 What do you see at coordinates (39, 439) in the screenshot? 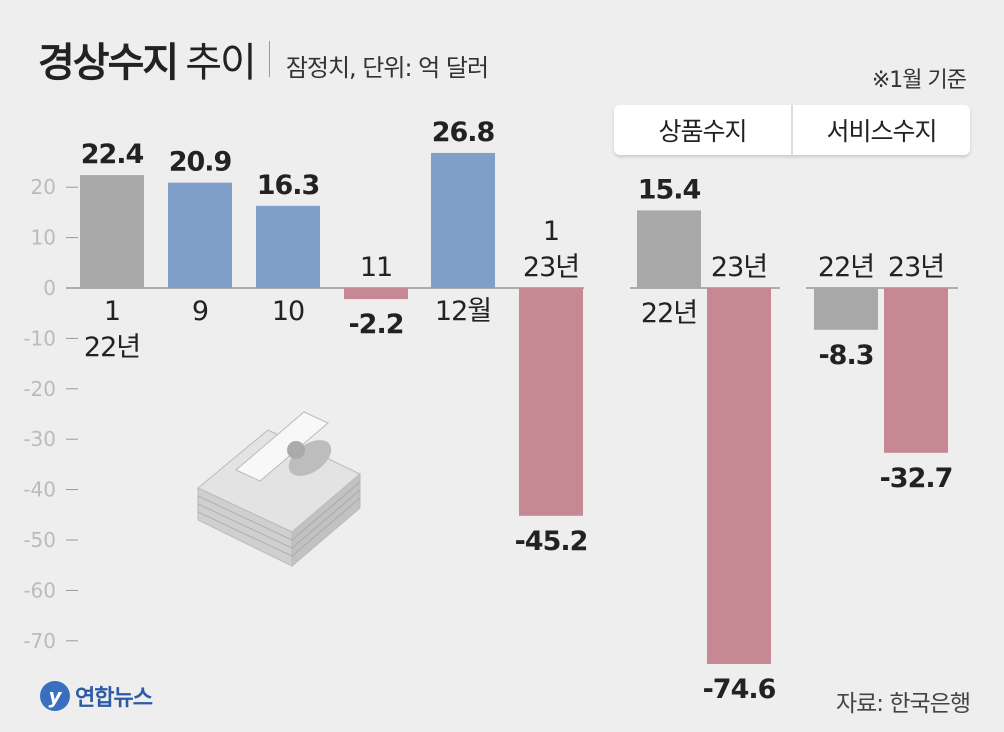
I see `y-tick-label: -30` at bounding box center [39, 439].